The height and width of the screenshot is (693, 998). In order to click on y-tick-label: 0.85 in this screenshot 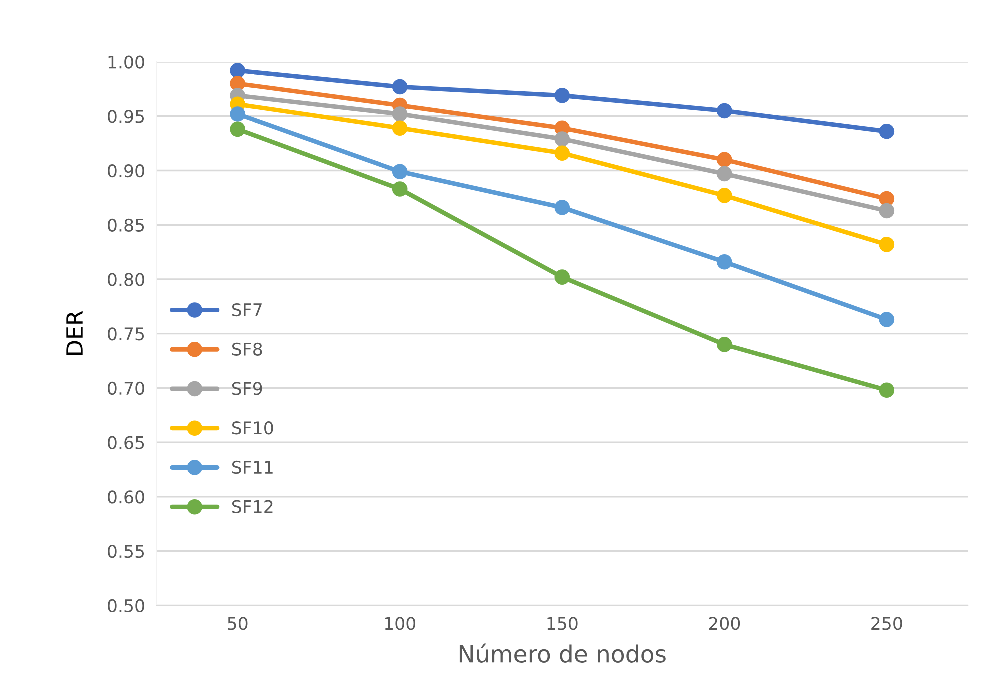, I will do `click(126, 225)`.